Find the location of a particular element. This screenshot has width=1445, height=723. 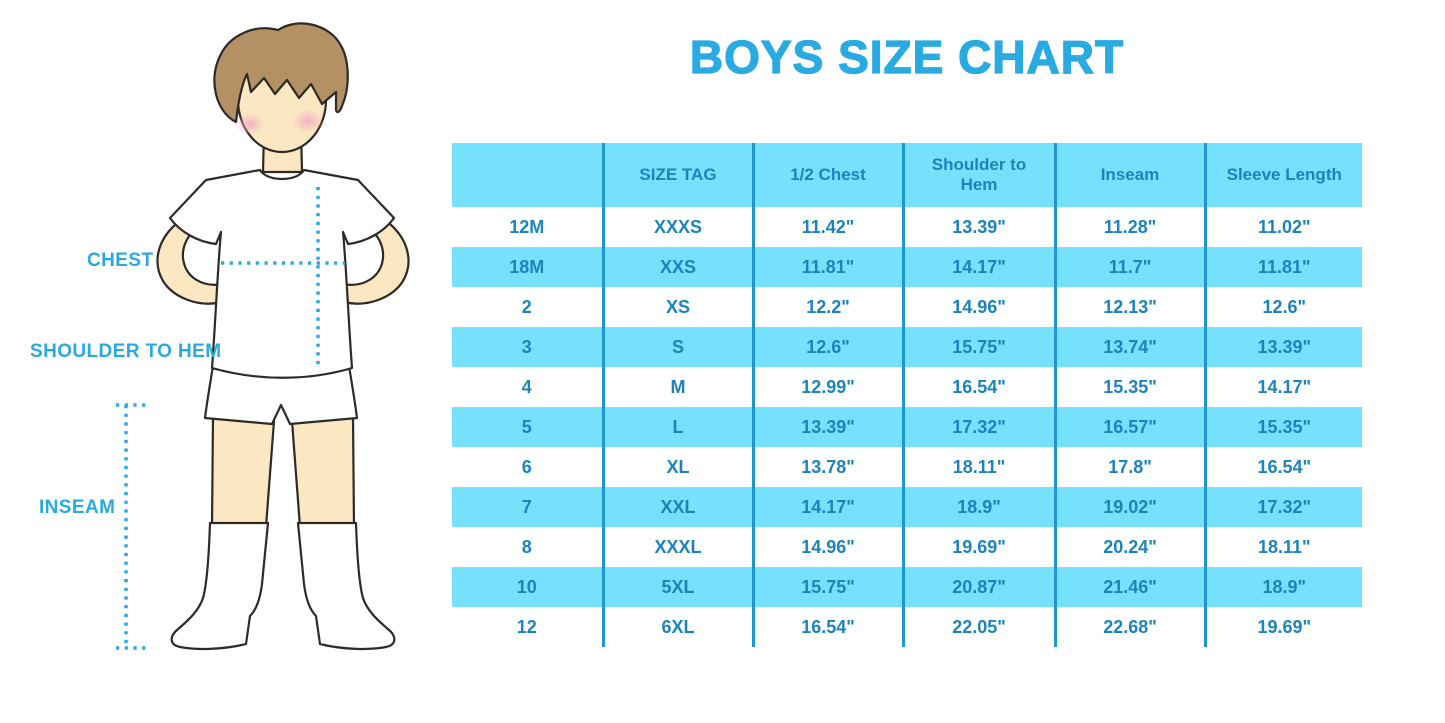

sleeve-length-cell: 11.81" is located at coordinates (1282, 267).